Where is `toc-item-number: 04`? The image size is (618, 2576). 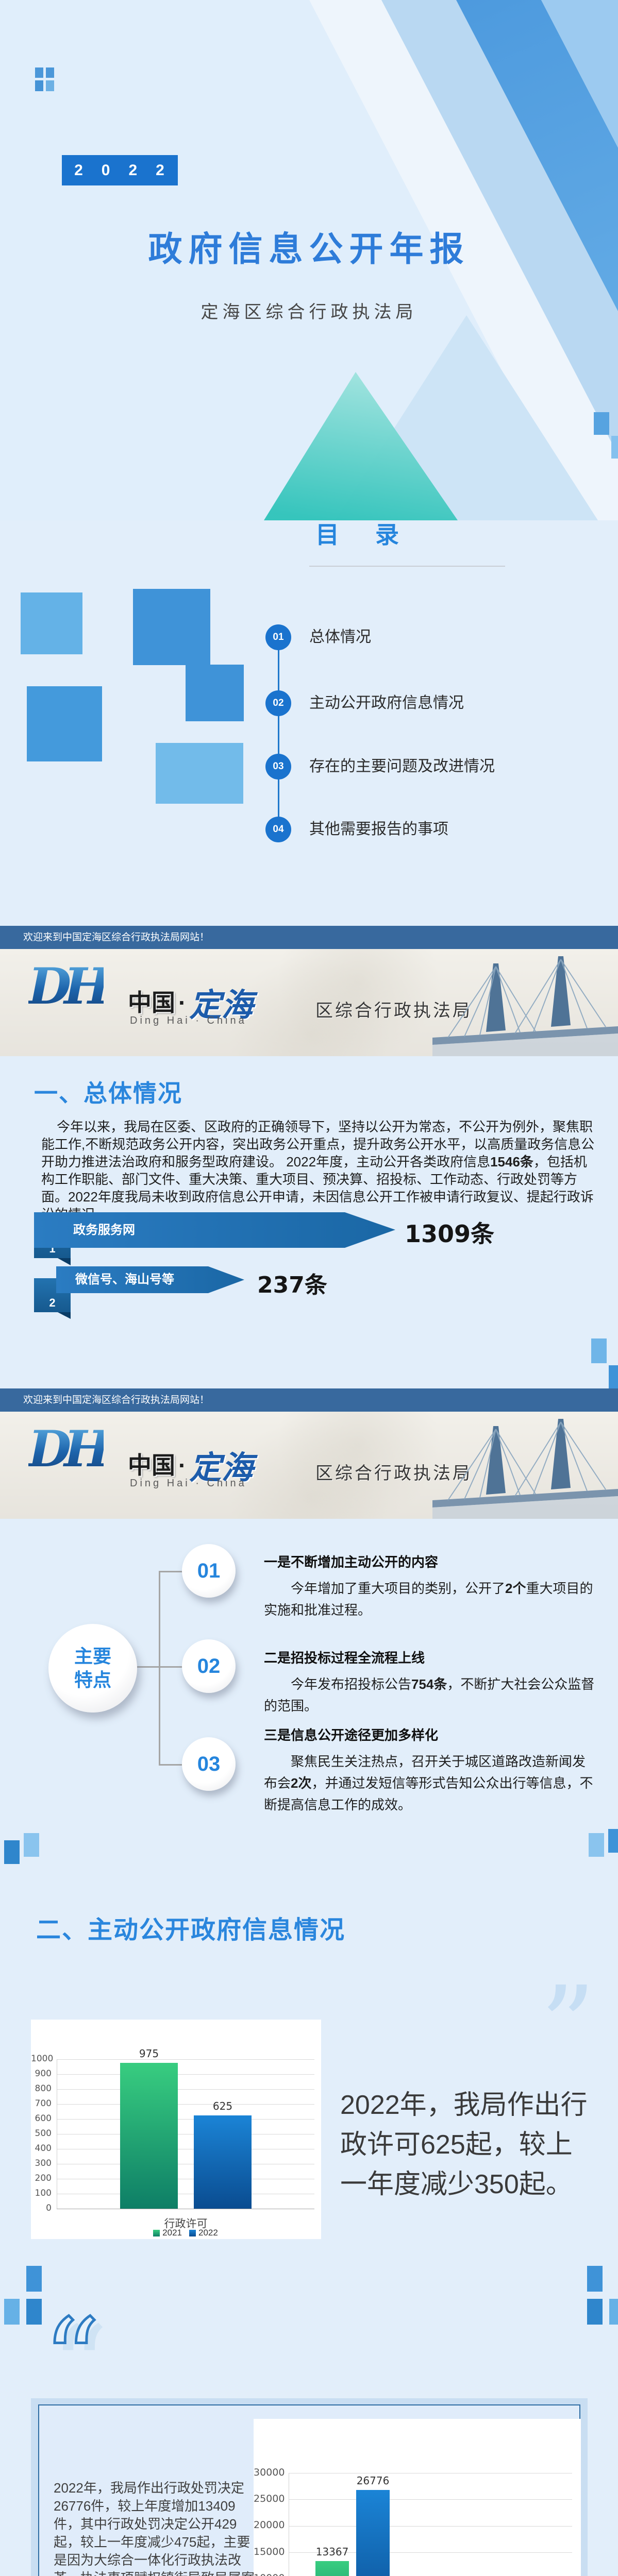
toc-item-number: 04 is located at coordinates (278, 829).